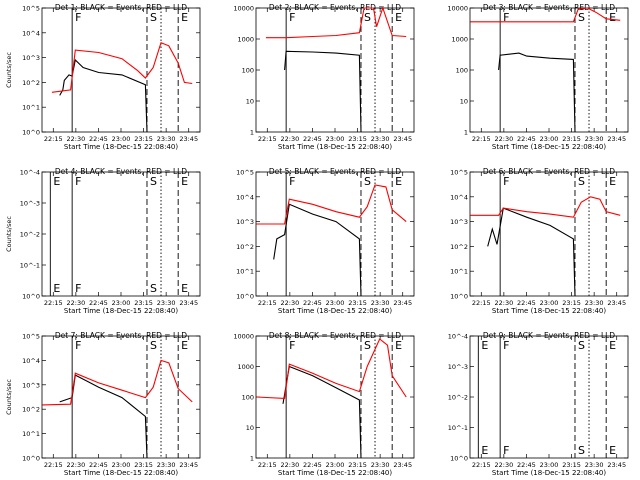  What do you see at coordinates (245, 367) in the screenshot?
I see `y-tick-label: 1000` at bounding box center [245, 367].